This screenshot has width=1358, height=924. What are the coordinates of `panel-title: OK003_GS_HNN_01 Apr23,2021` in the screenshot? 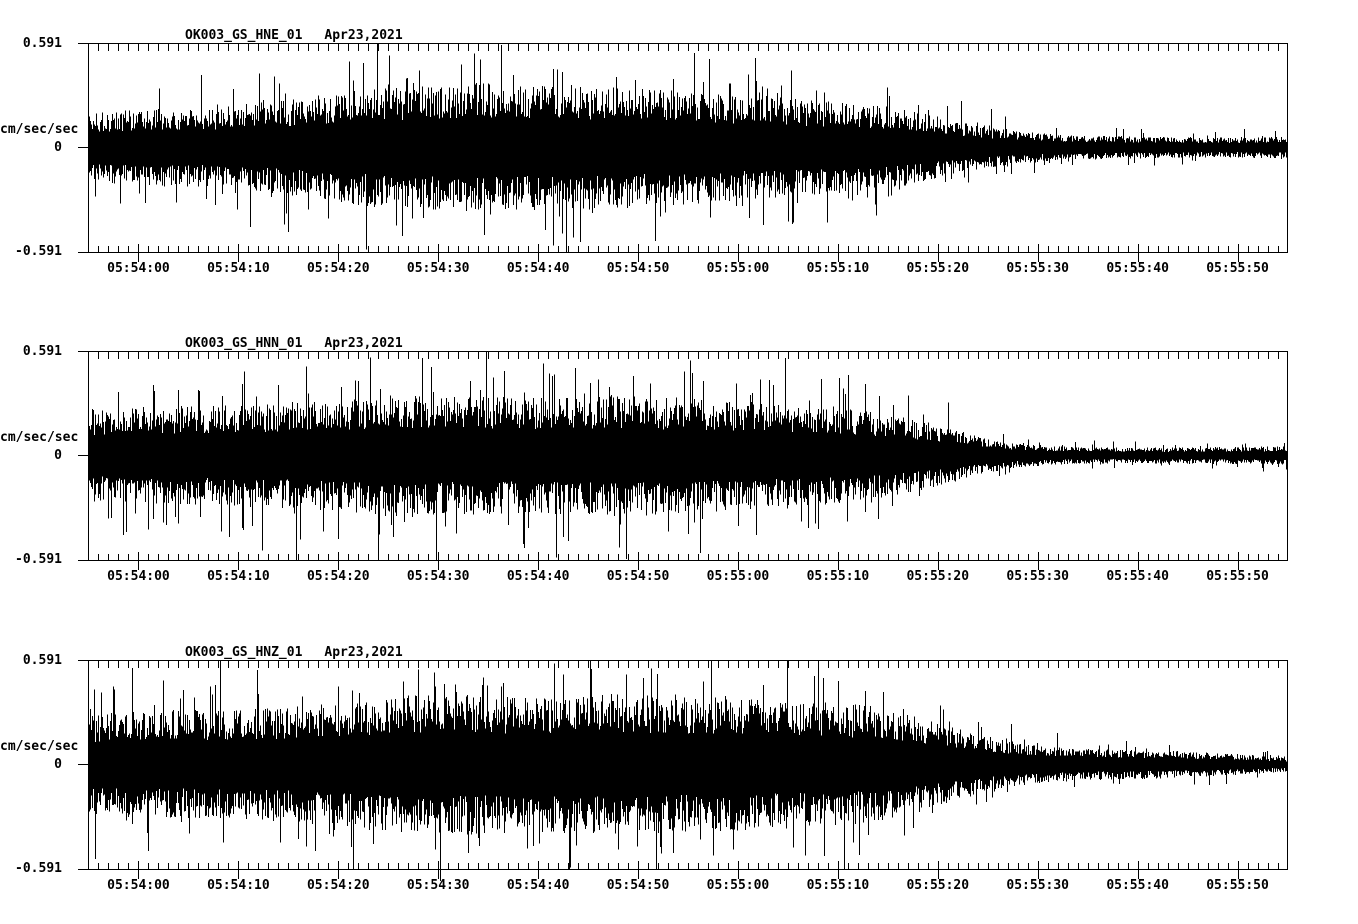 It's located at (294, 343).